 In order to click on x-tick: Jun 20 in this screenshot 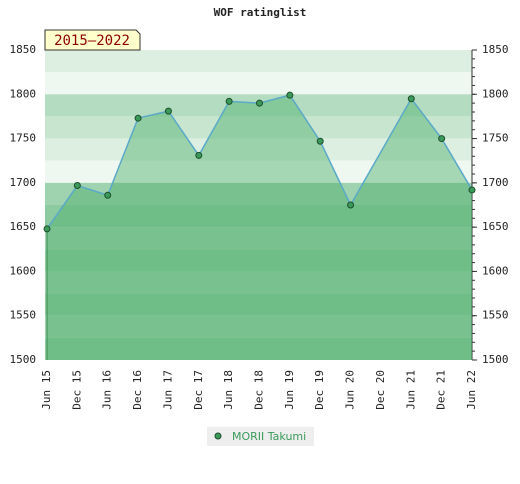, I will do `click(350, 390)`.